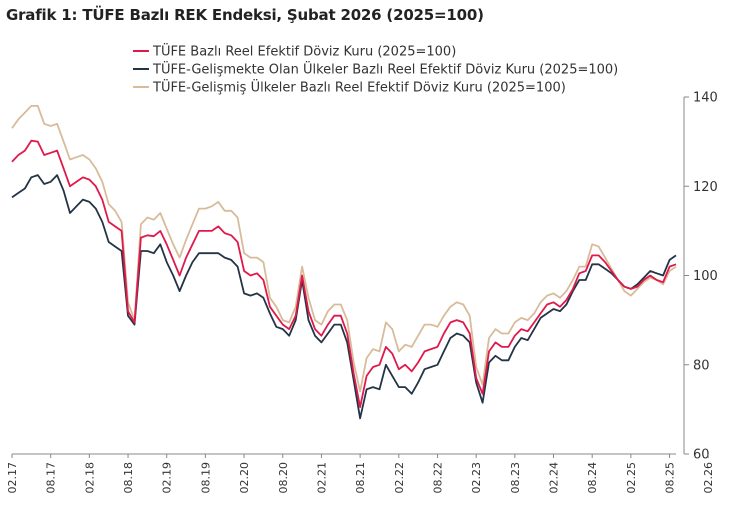 The image size is (740, 508). I want to click on x-tick-label: 08.23, so click(515, 478).